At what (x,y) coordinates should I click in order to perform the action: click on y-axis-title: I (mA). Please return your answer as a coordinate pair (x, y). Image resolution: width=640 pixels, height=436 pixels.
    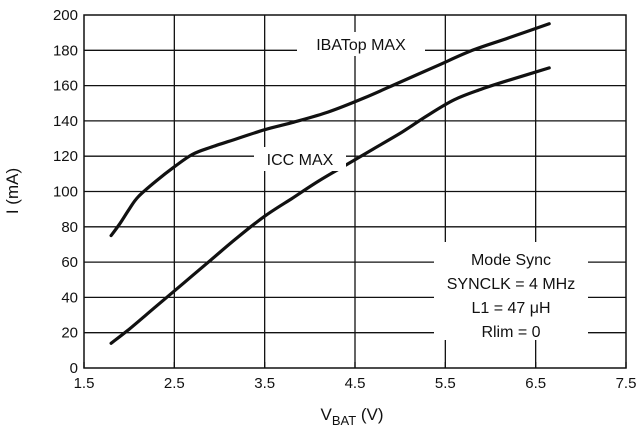
    Looking at the image, I should click on (12, 191).